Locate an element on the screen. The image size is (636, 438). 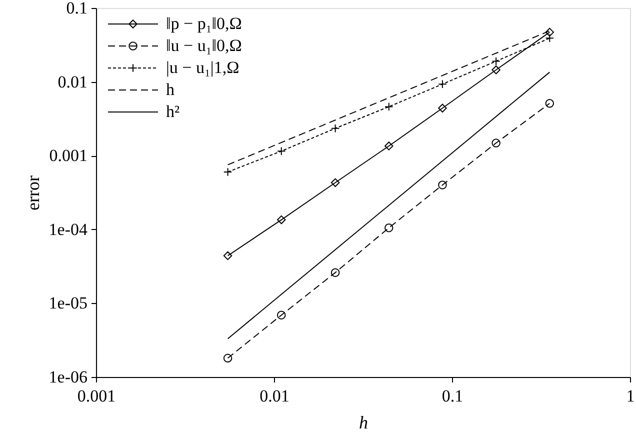
y-tick-label: 1e-04 is located at coordinates (68, 229).